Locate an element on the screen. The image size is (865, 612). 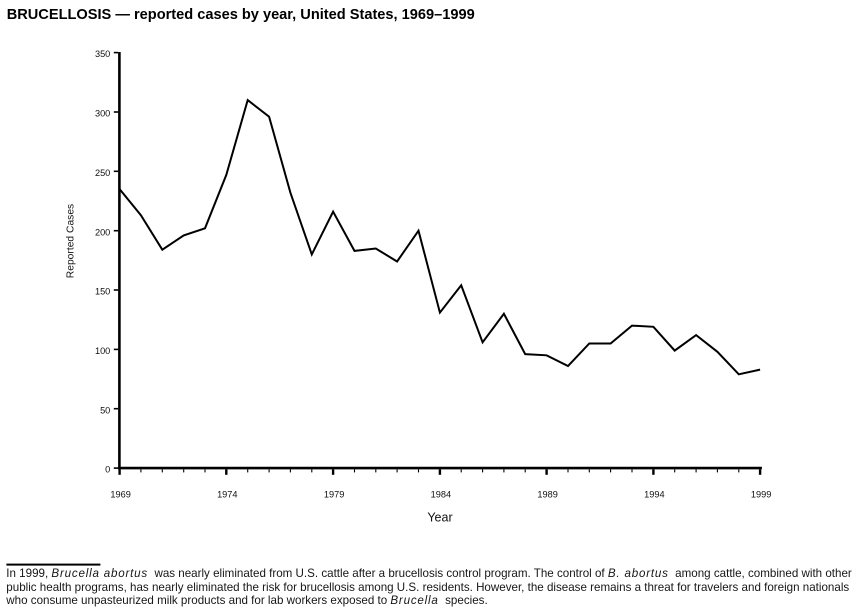
svg-text: 50 is located at coordinates (105, 410).